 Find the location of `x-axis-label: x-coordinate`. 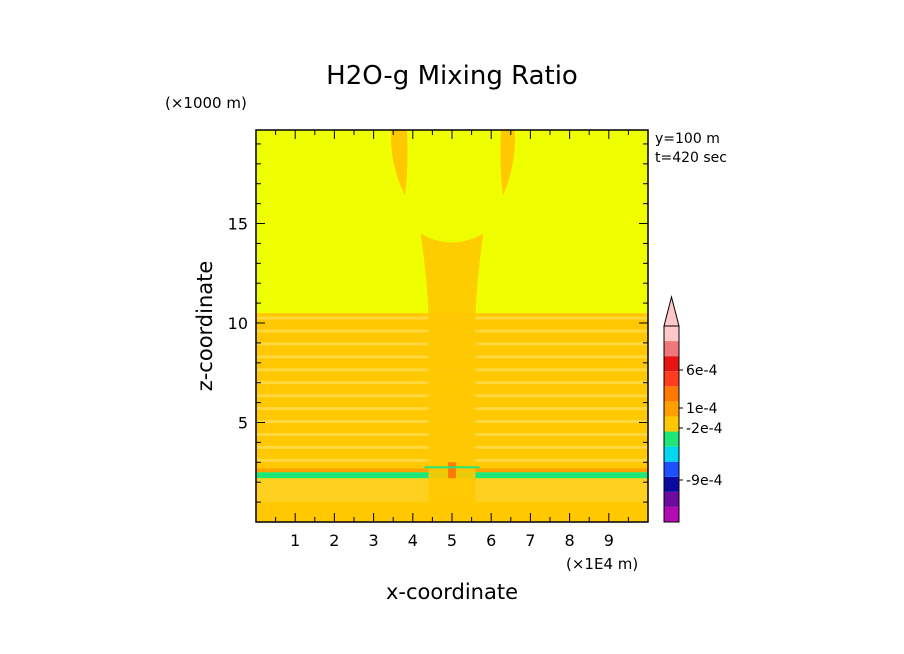

x-axis-label: x-coordinate is located at coordinates (452, 592).